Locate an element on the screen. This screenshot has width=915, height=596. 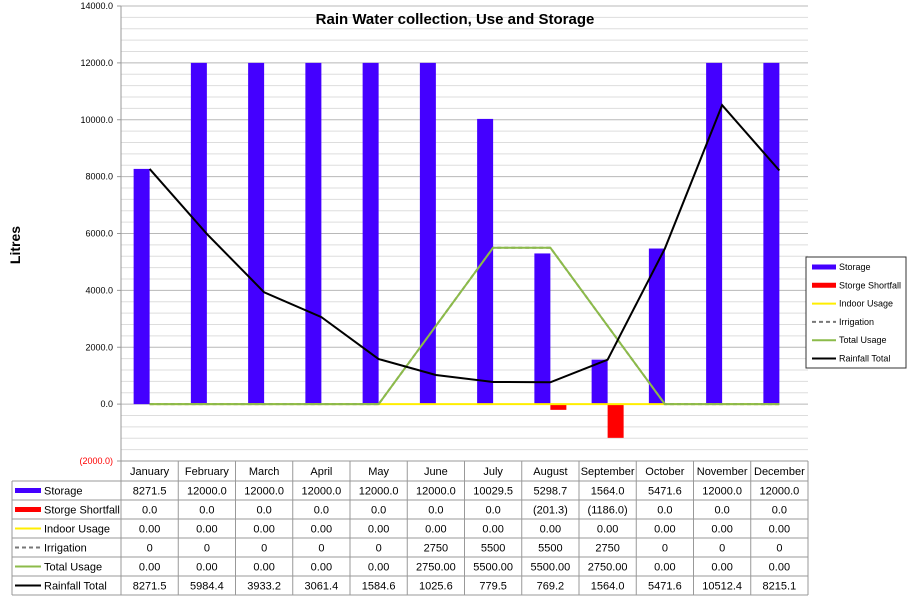
y-tick-label: 2000.0 is located at coordinates (99, 347).